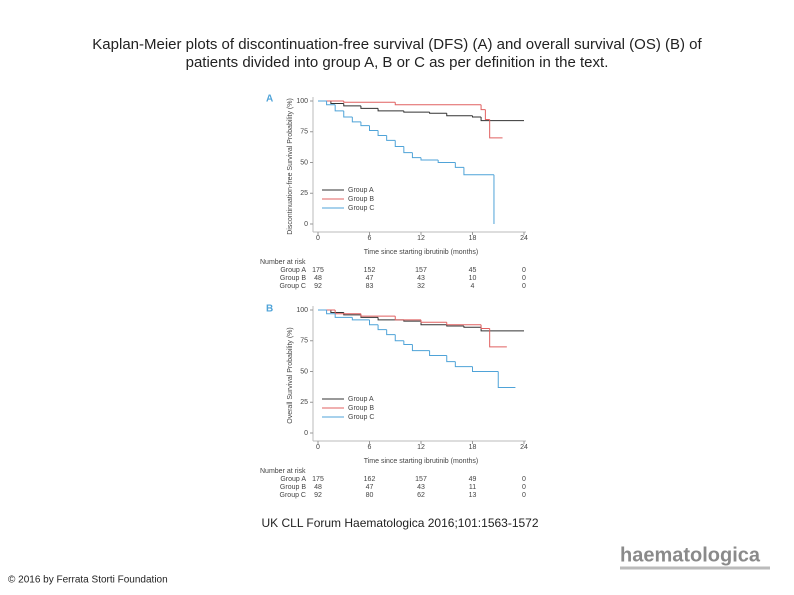 The width and height of the screenshot is (794, 595). What do you see at coordinates (318, 447) in the screenshot?
I see `x-tick-label: 0` at bounding box center [318, 447].